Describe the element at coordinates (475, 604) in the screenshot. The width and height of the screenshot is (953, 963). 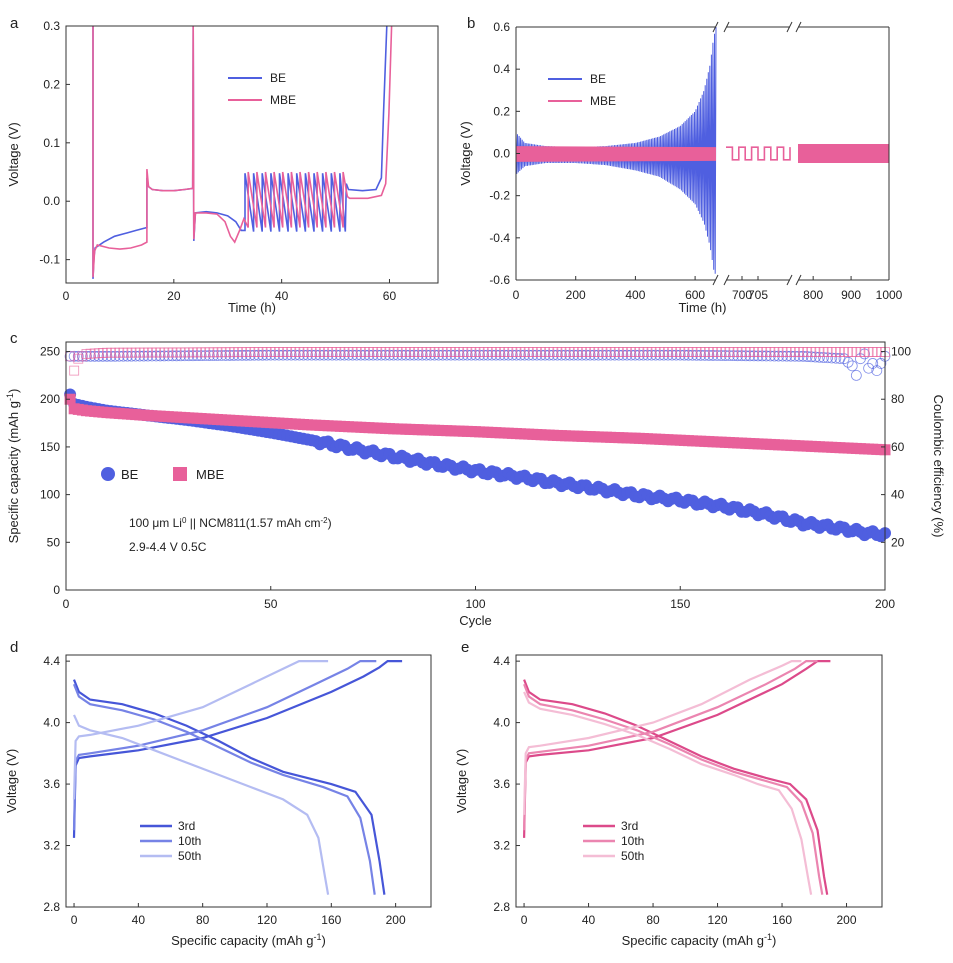
I see `x-tick-label-c: 100` at that location.